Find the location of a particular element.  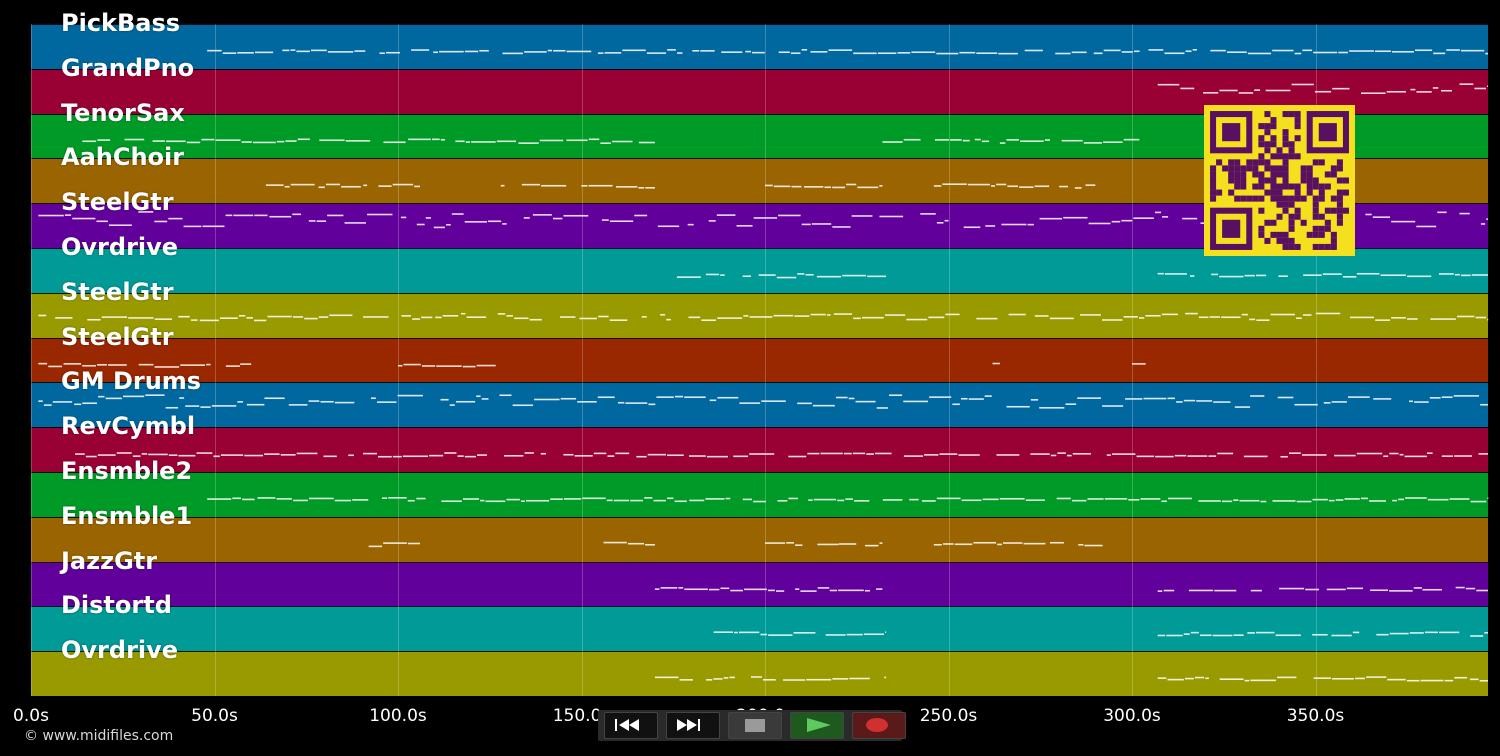

stop-button is located at coordinates (755, 725).